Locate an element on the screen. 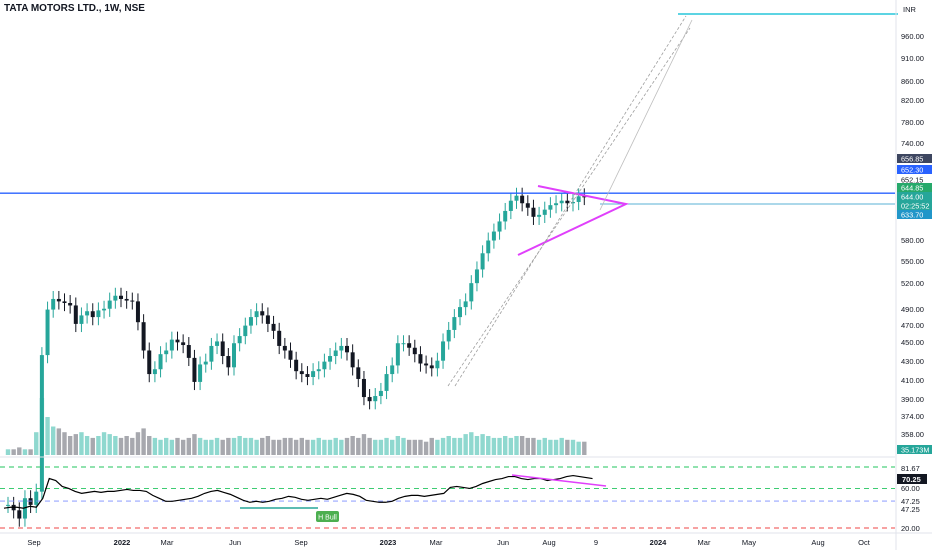  chart-title: TATA MOTORS LTD., 1W, NSE is located at coordinates (74, 8).